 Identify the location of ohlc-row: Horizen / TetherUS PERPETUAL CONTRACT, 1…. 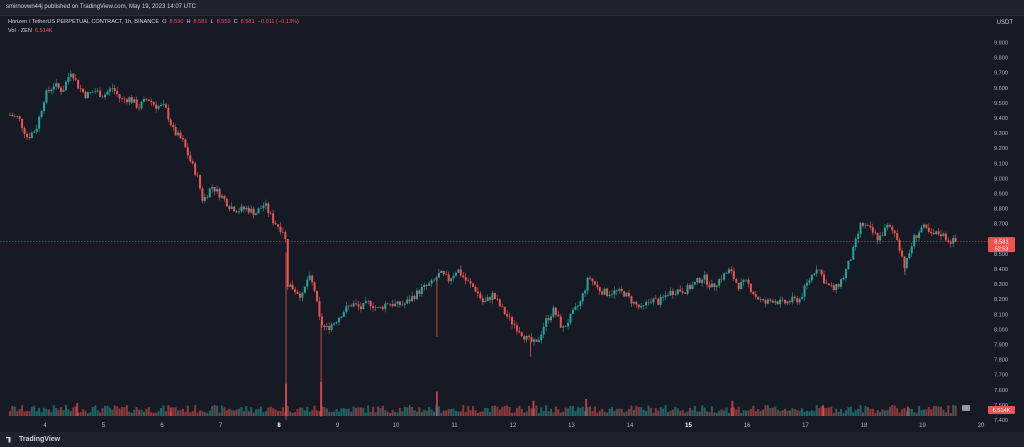
(153, 22).